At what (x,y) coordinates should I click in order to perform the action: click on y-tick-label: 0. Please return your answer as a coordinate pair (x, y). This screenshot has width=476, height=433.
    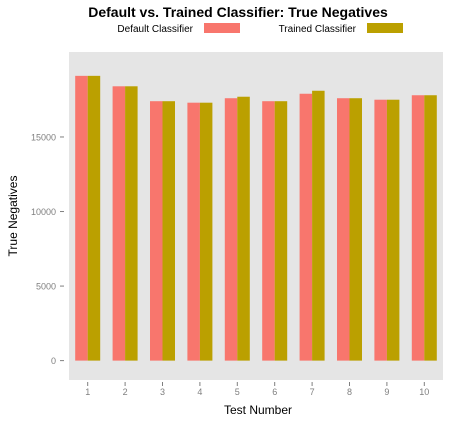
    Looking at the image, I should click on (53, 361).